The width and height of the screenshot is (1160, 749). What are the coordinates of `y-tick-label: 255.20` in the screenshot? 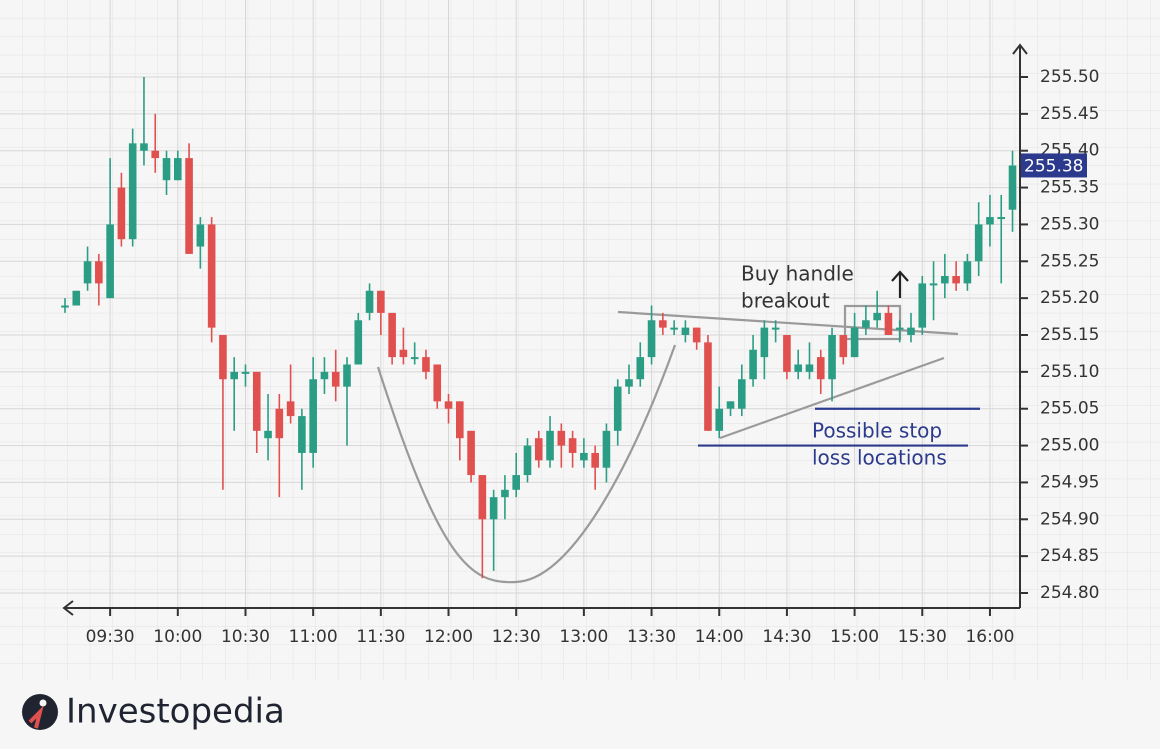 It's located at (1069, 298).